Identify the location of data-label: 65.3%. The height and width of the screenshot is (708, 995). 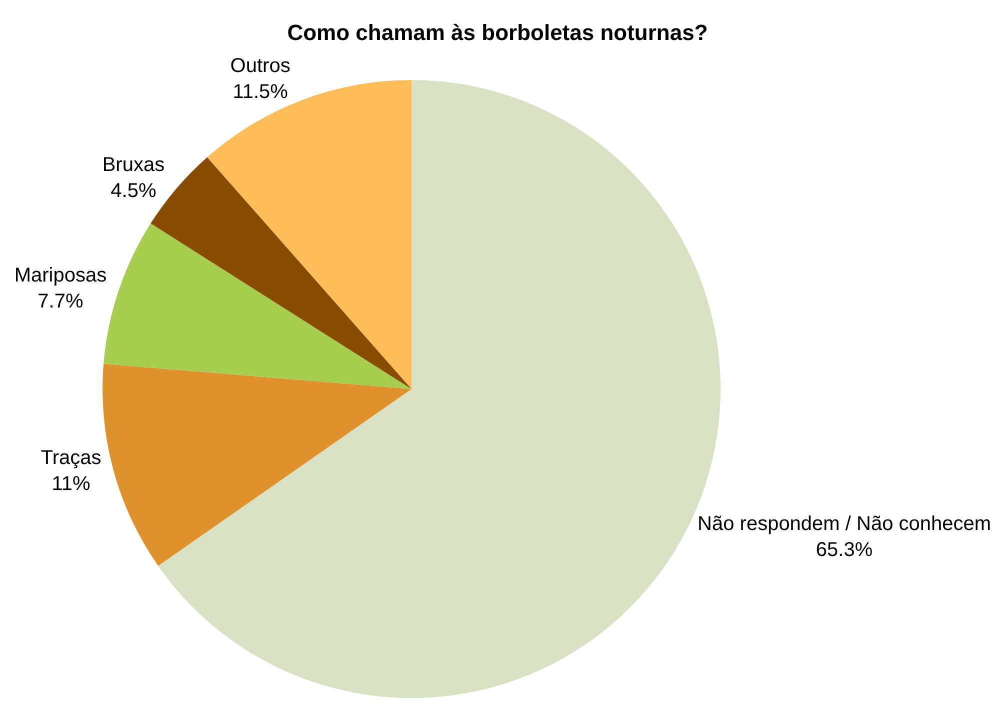
(844, 550).